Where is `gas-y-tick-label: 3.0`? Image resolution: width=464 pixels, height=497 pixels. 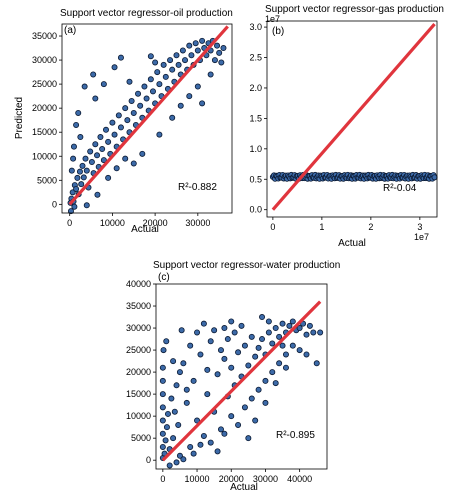 gas-y-tick-label: 3.0 is located at coordinates (255, 27).